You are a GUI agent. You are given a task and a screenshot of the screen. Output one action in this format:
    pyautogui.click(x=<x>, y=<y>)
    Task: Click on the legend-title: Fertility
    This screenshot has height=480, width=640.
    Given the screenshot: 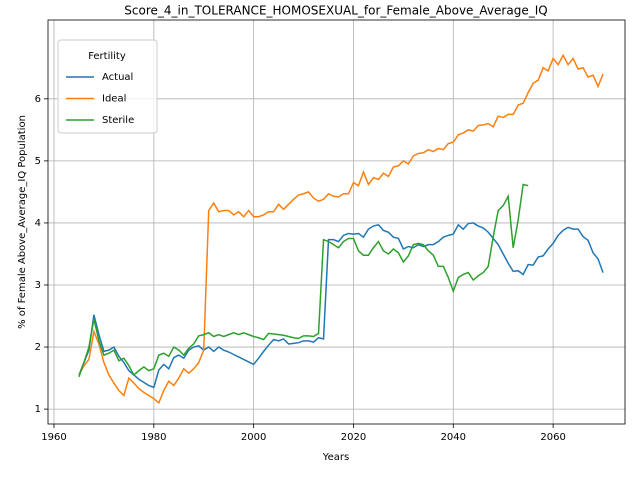 What is the action you would take?
    pyautogui.click(x=107, y=56)
    